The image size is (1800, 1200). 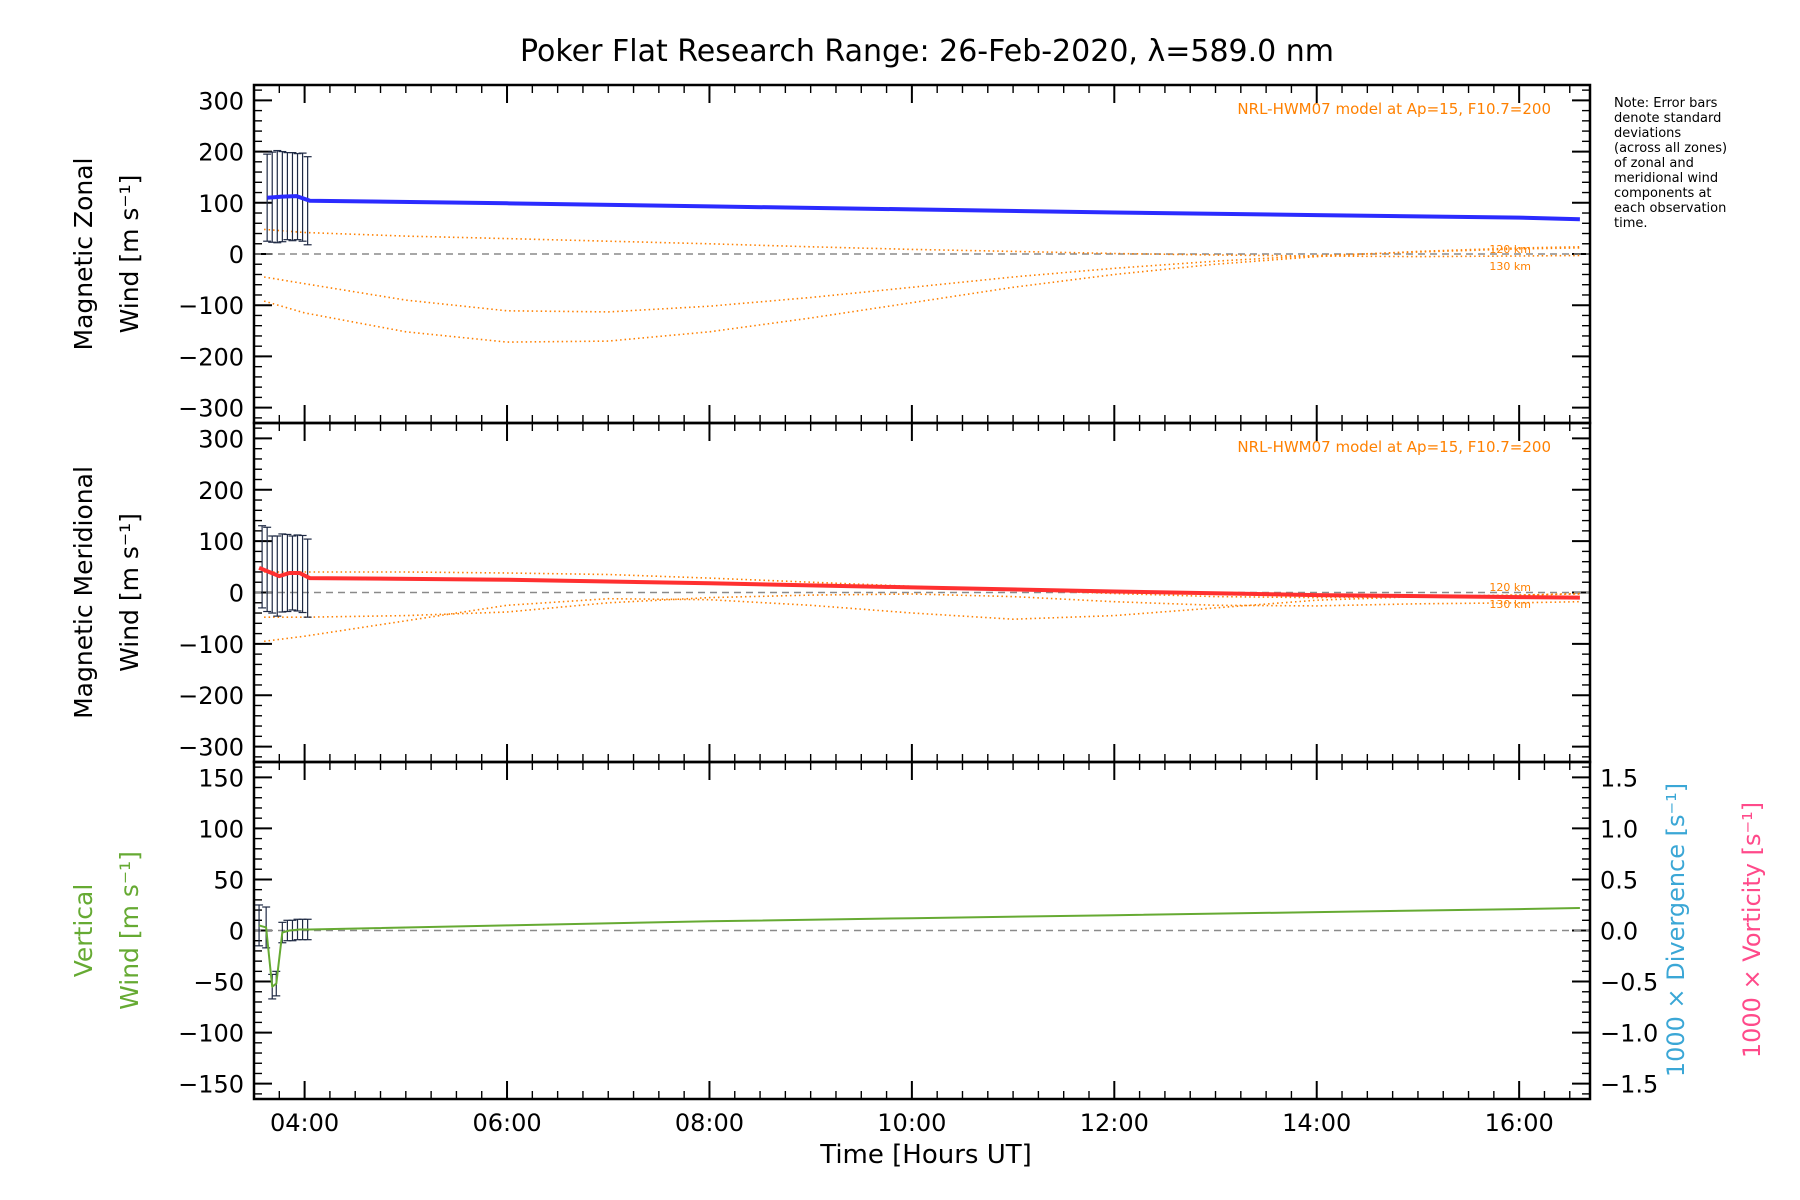 What do you see at coordinates (1752, 930) in the screenshot?
I see `right-axis-title: 1000 × Vorticity [s⁻¹]` at bounding box center [1752, 930].